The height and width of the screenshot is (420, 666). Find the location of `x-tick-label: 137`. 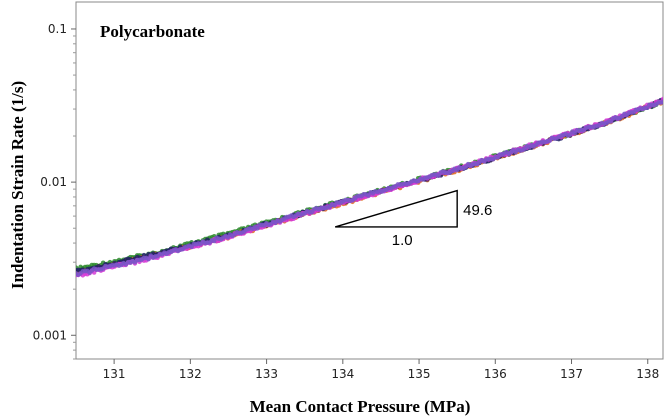

x-tick-label: 137 is located at coordinates (571, 374).